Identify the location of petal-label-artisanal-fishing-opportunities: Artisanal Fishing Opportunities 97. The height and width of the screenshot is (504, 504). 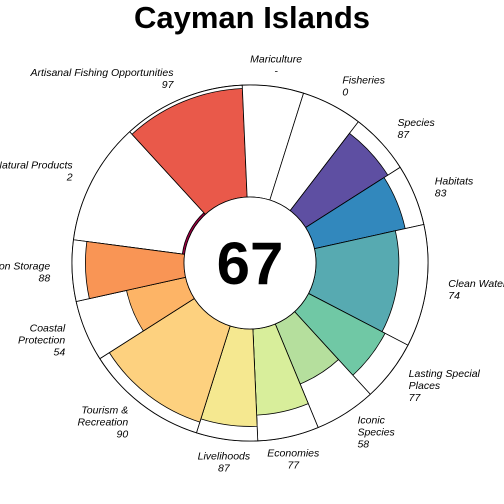
(101, 79).